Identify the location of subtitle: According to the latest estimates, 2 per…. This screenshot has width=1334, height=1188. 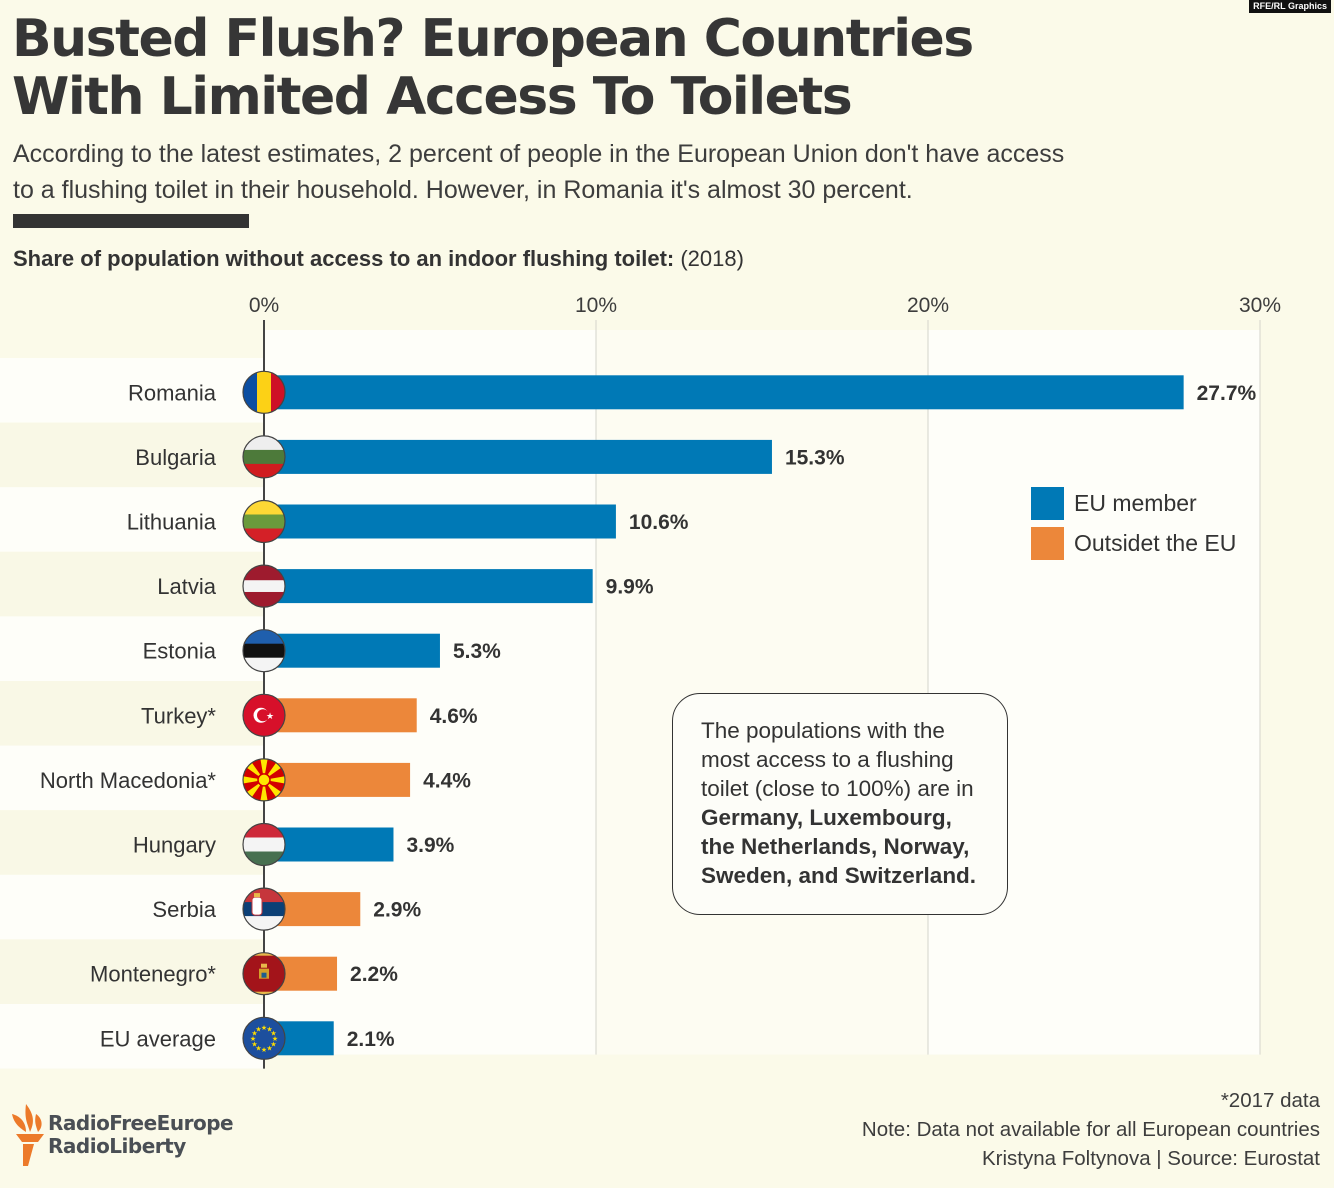
(573, 172).